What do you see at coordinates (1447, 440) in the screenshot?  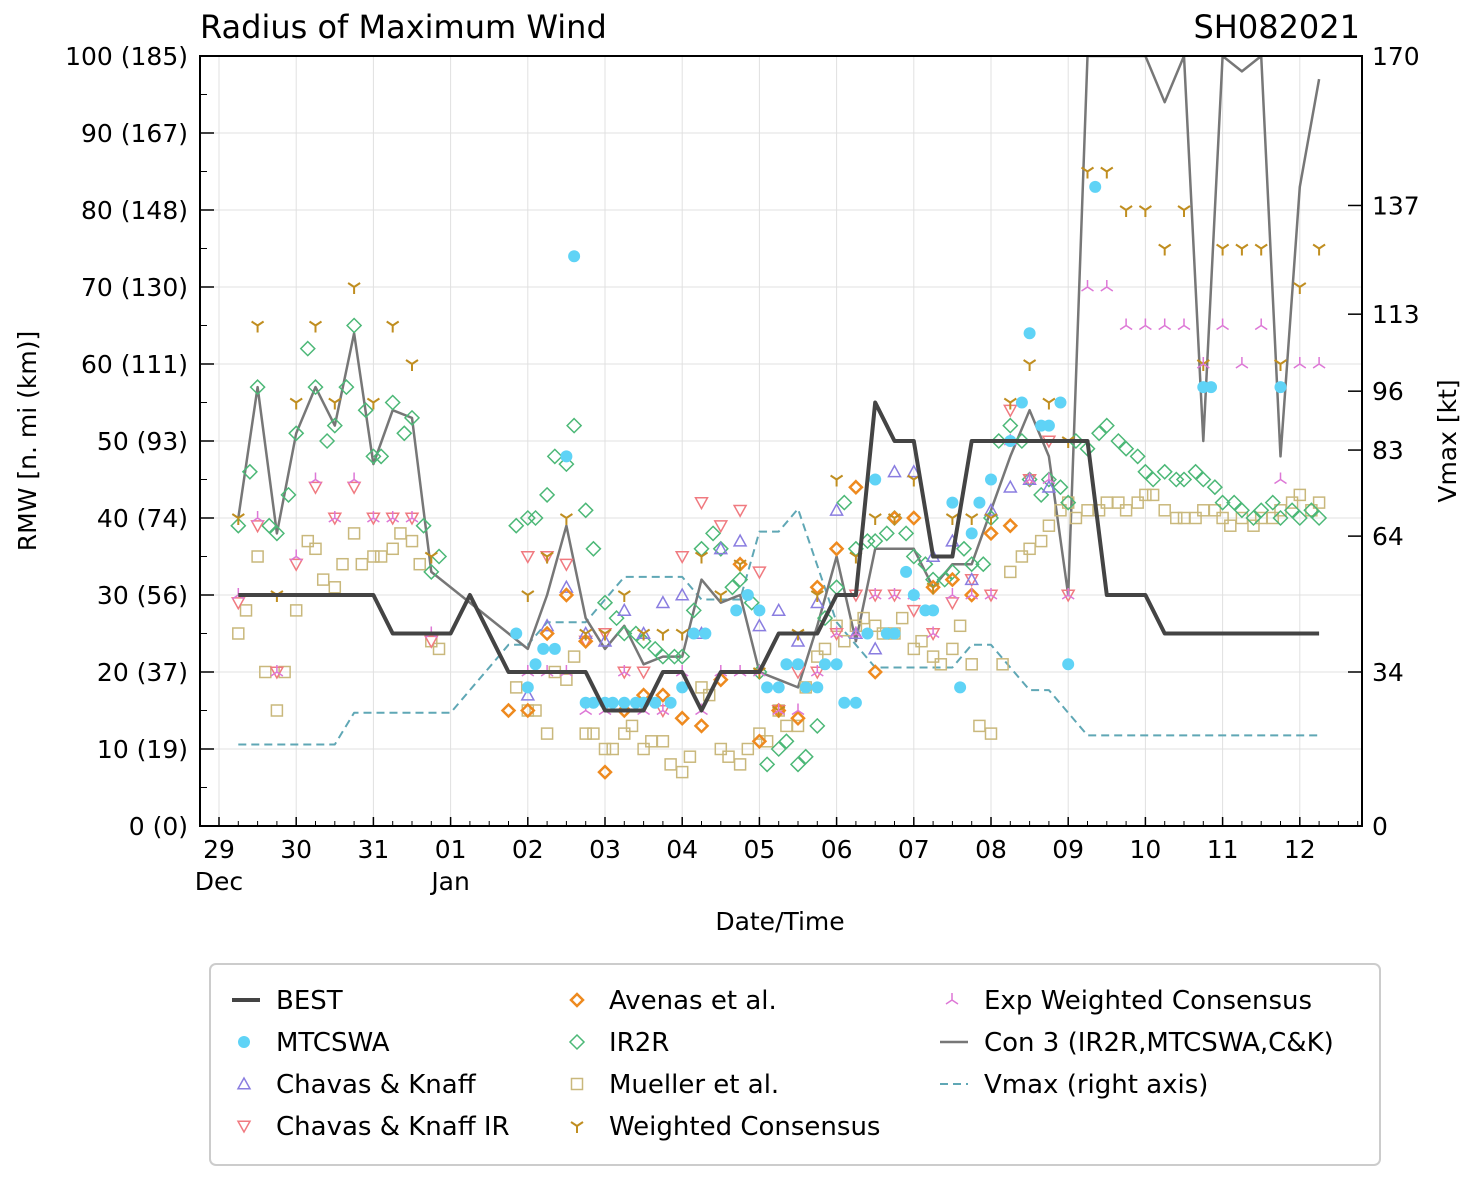 I see `y2-axis-label: Vmax [kt]` at bounding box center [1447, 440].